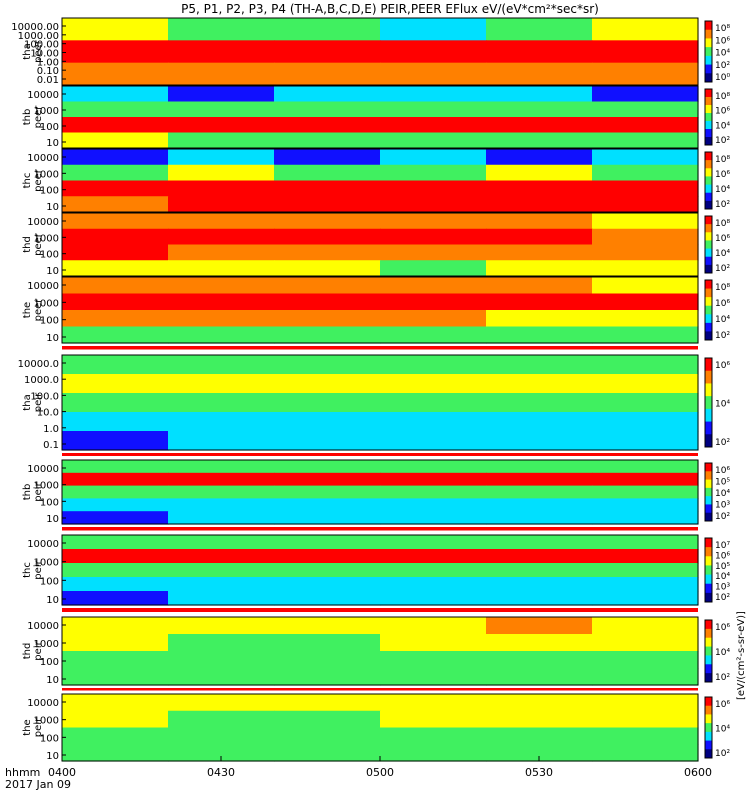 The height and width of the screenshot is (800, 750). I want to click on y-tick-label: 0.01, so click(48, 80).